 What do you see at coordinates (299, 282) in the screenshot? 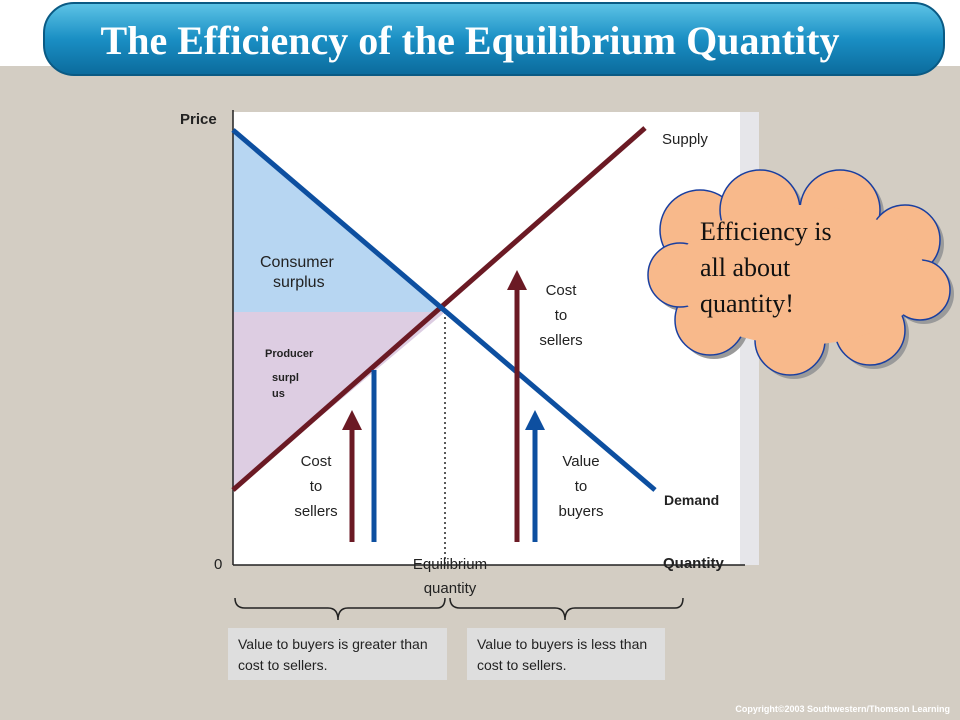
I see `consumer-surplus-label: surplus` at bounding box center [299, 282].